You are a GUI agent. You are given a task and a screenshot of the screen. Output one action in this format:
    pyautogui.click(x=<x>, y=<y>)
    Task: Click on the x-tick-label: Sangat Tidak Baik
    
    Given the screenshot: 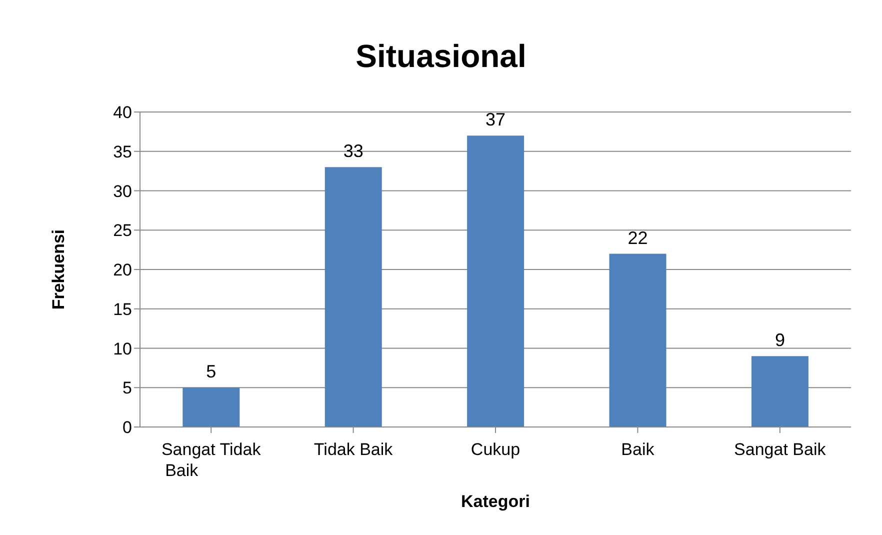 What is the action you would take?
    pyautogui.click(x=211, y=460)
    